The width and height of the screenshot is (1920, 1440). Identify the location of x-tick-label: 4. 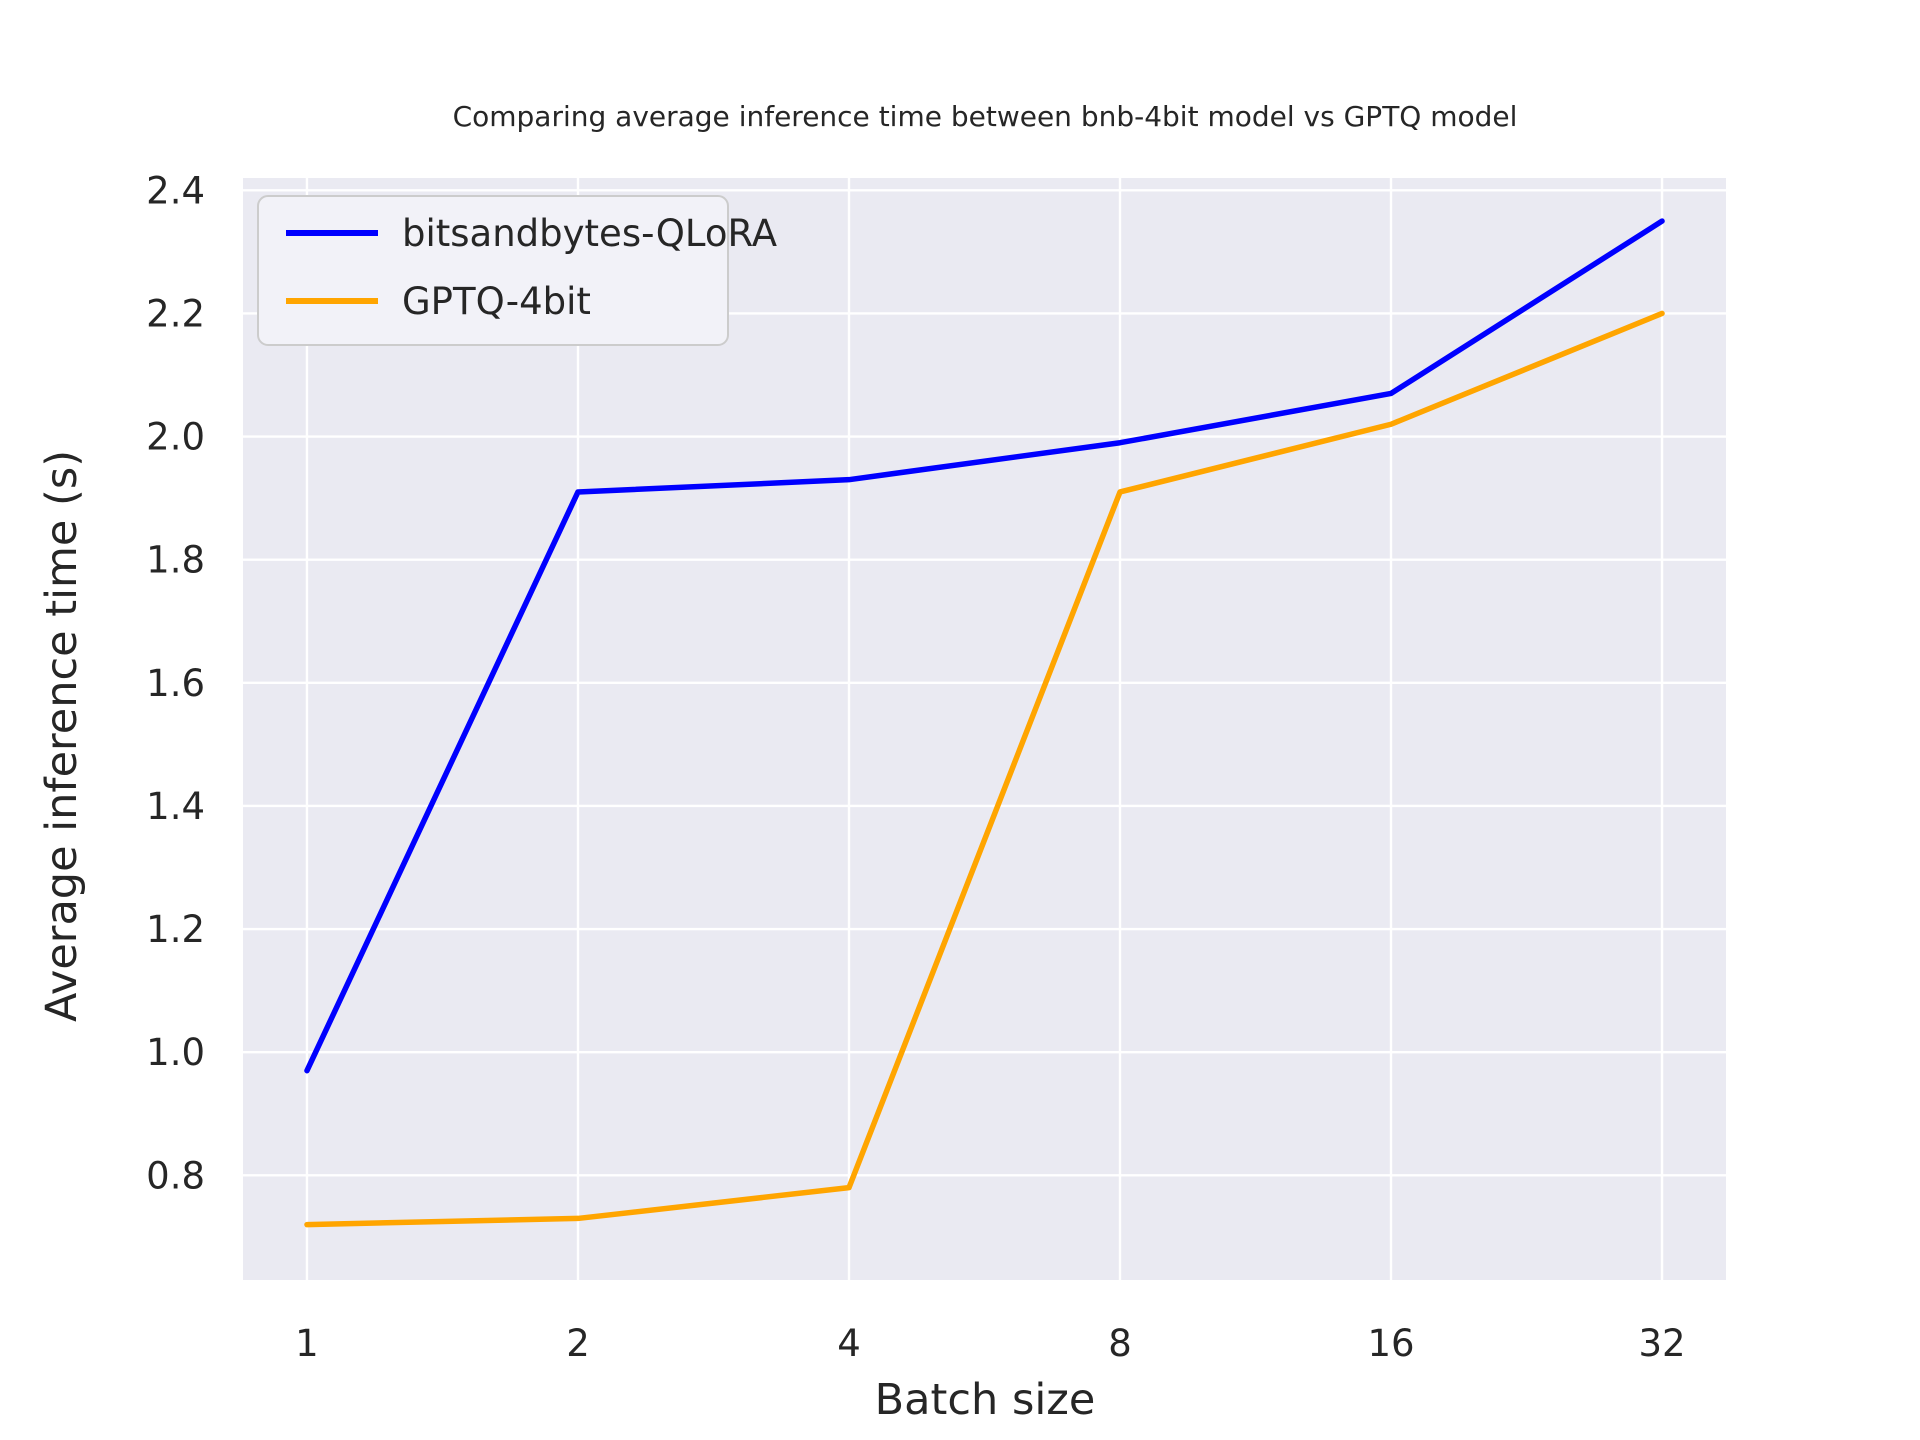
(849, 1343).